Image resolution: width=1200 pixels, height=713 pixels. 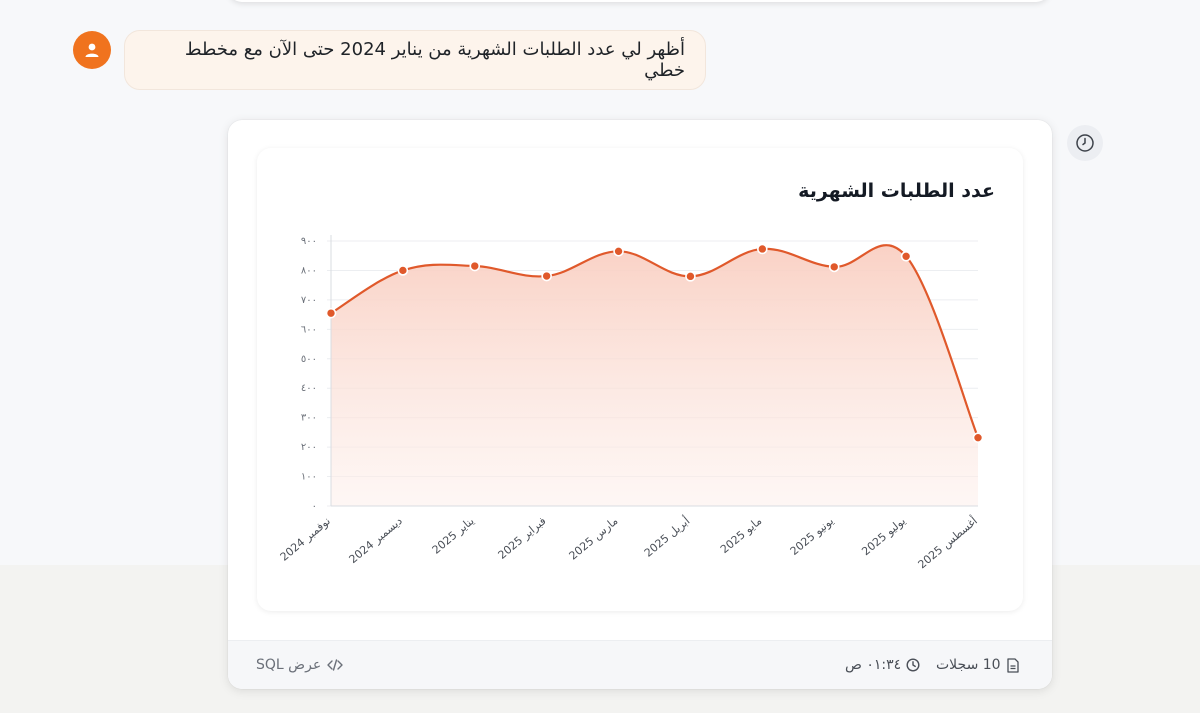 I want to click on record-count-text: 10 سجلات, so click(x=968, y=665).